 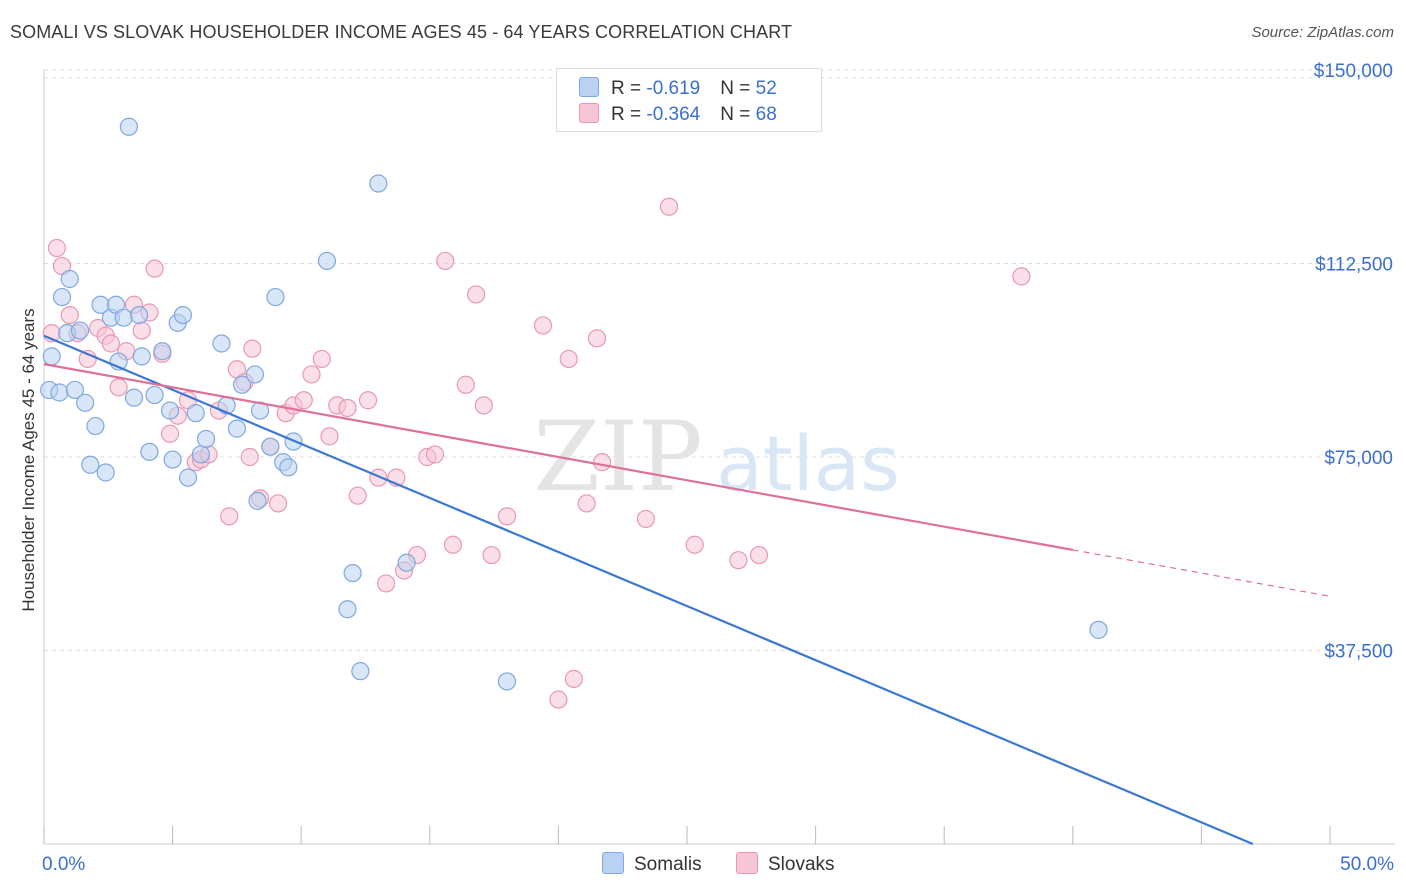 What do you see at coordinates (652, 864) in the screenshot?
I see `legend-item-somalis: Somalis` at bounding box center [652, 864].